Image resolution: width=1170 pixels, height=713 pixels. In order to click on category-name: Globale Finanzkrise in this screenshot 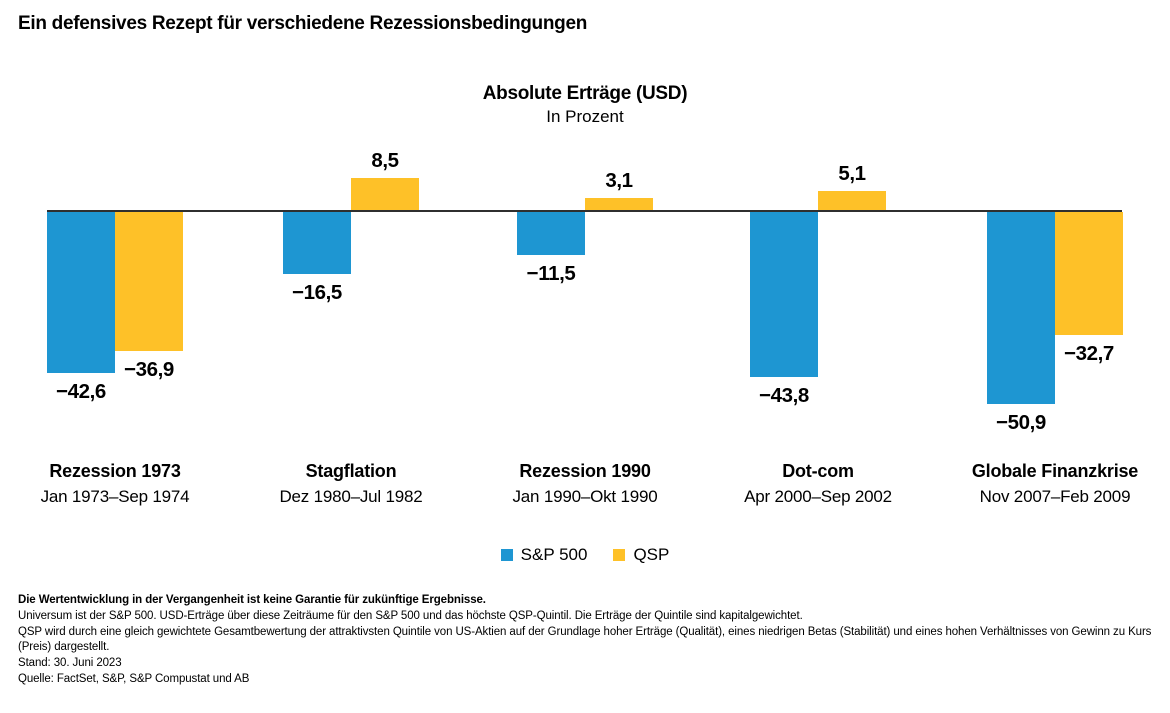, I will do `click(1055, 471)`.